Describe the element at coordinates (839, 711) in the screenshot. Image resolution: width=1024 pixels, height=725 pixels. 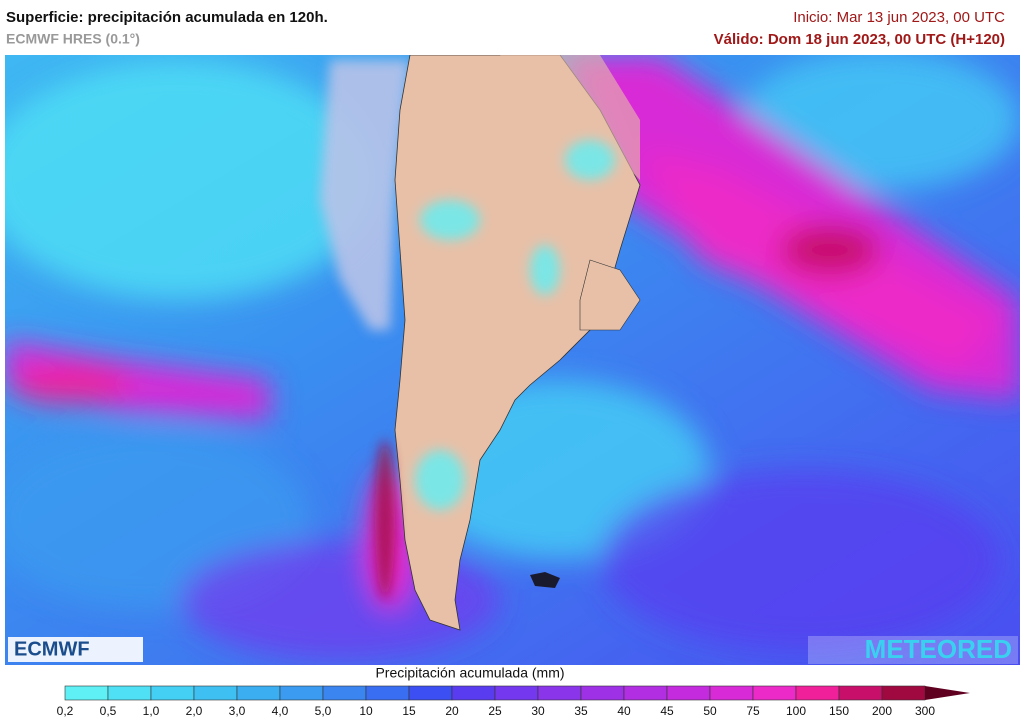
I see `legend-tick-label: 150` at that location.